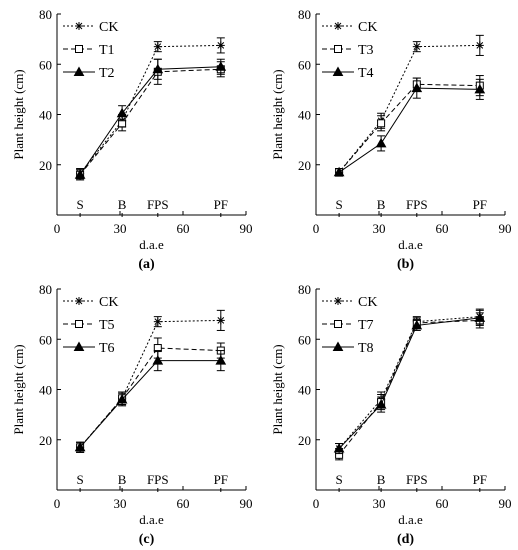 This screenshot has width=518, height=550. Describe the element at coordinates (146, 264) in the screenshot. I see `panel-label: (a)` at that location.